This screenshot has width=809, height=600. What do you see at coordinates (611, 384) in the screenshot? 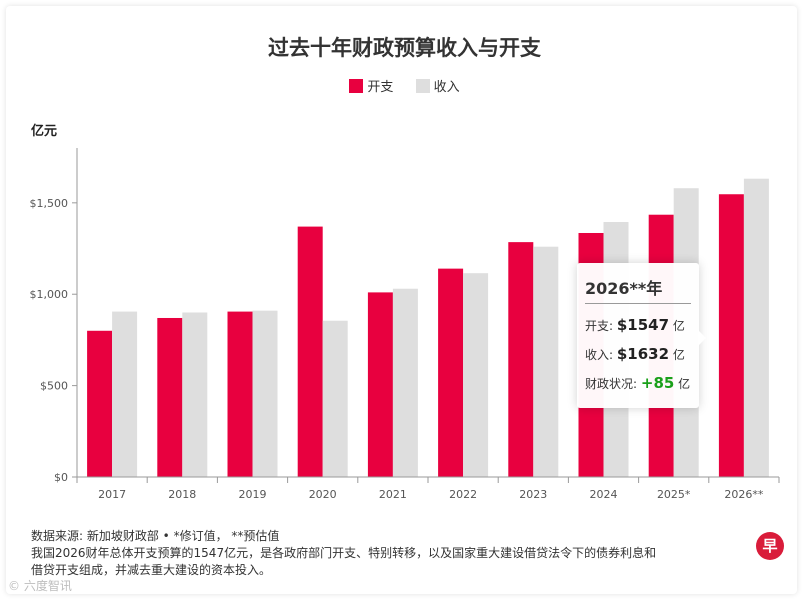
I see `tooltip-status-label: 财政状况:` at bounding box center [611, 384].